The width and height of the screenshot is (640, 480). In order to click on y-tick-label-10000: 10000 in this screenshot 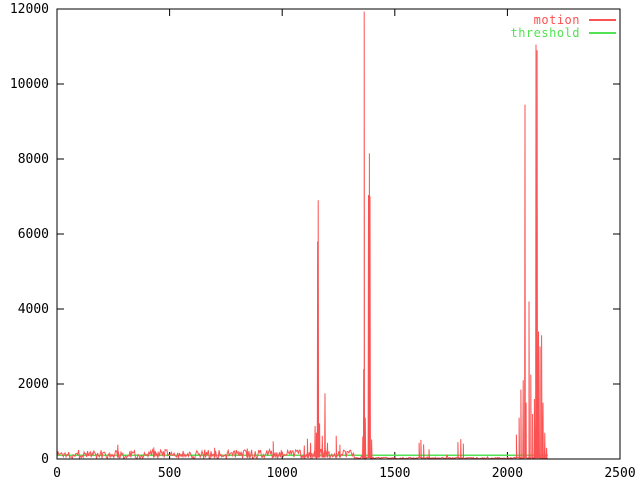, I will do `click(29, 84)`.